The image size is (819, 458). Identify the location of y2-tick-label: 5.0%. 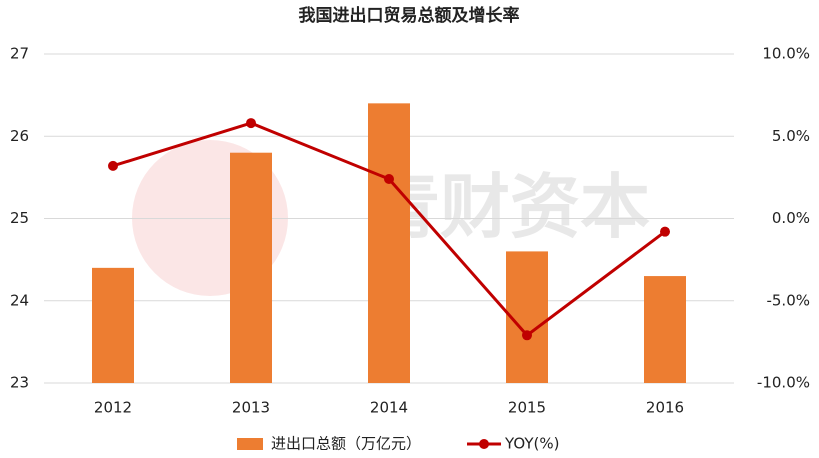
(791, 136).